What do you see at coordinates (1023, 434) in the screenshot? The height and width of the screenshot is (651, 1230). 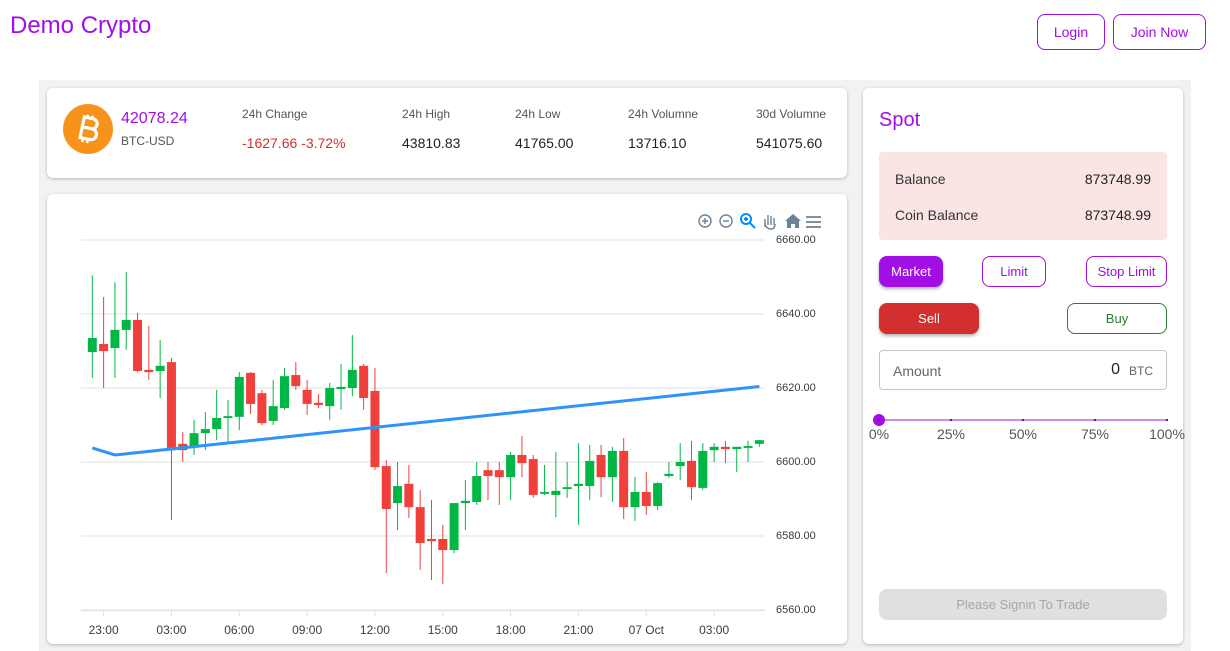 I see `slider-label: 50%` at bounding box center [1023, 434].